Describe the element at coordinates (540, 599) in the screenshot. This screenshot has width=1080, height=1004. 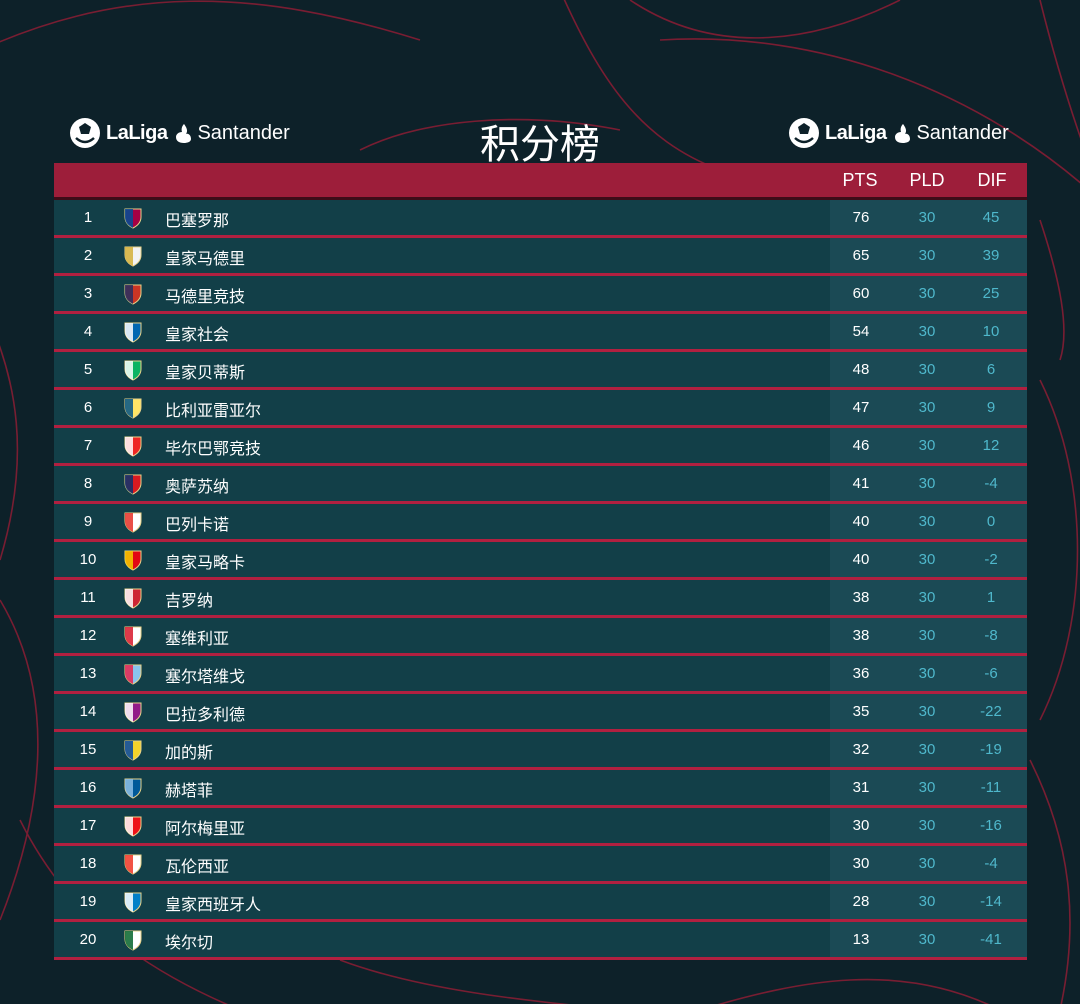
I see `table-row: 11 吉罗纳 38 30 1` at that location.